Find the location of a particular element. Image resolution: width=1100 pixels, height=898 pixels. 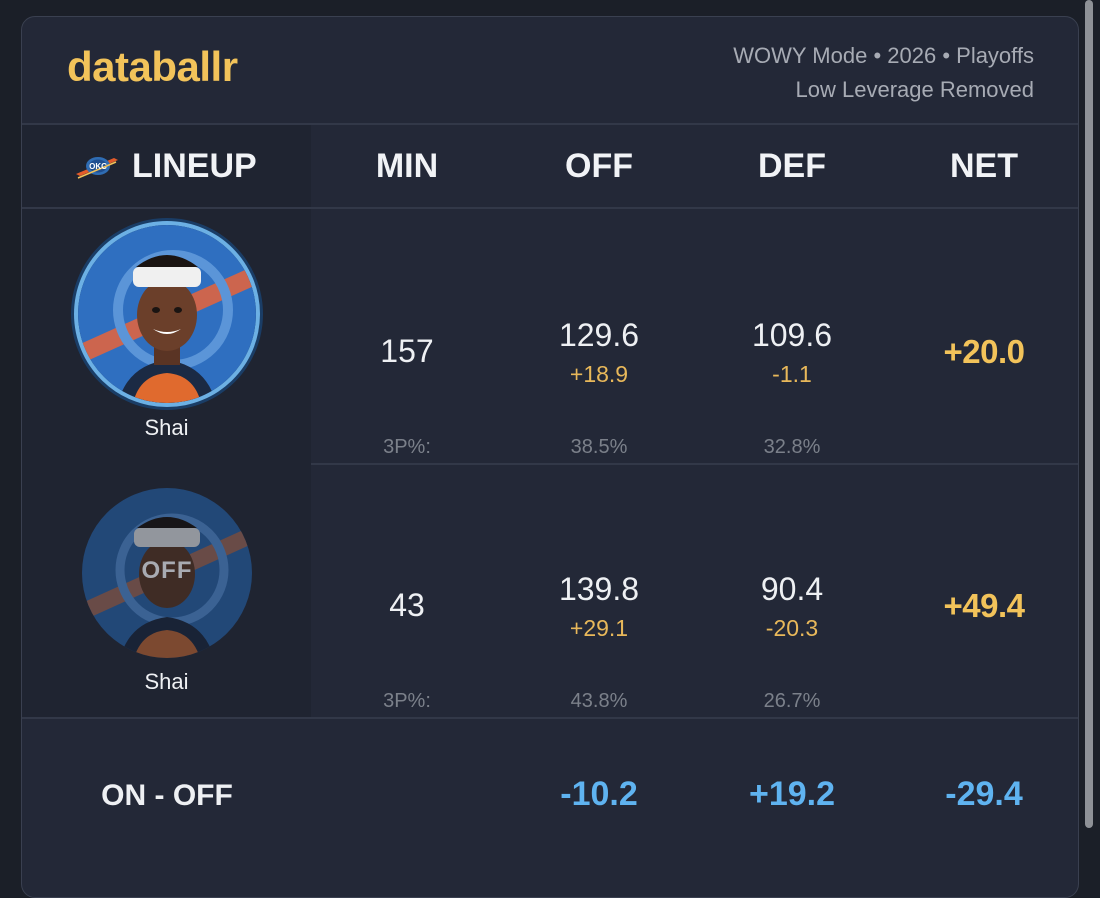

lineup-cell-off: OFF Shai is located at coordinates (166, 590).